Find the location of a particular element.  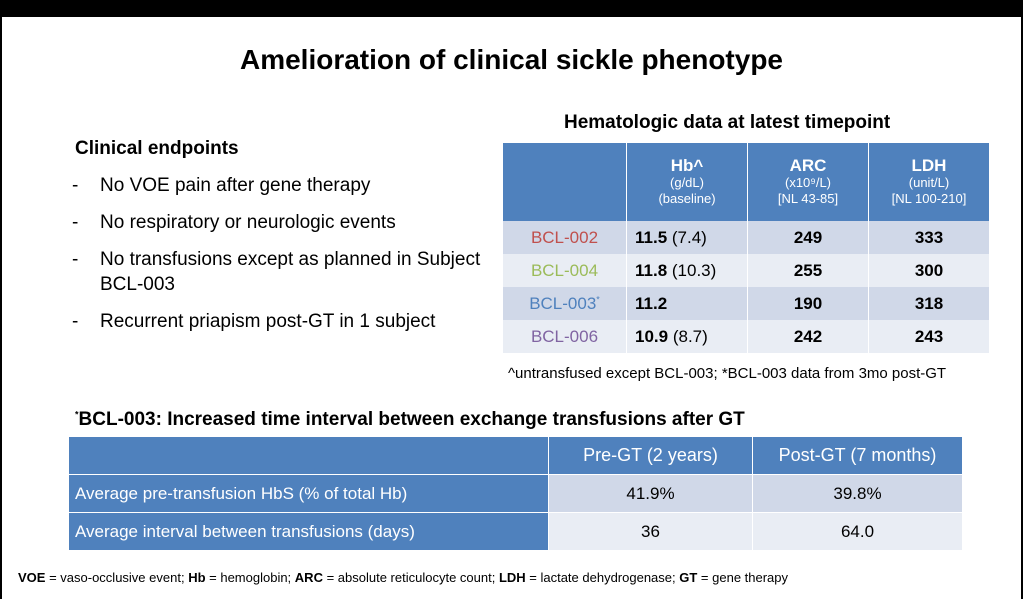

hb-value: 10.9 (8.7) is located at coordinates (687, 336).